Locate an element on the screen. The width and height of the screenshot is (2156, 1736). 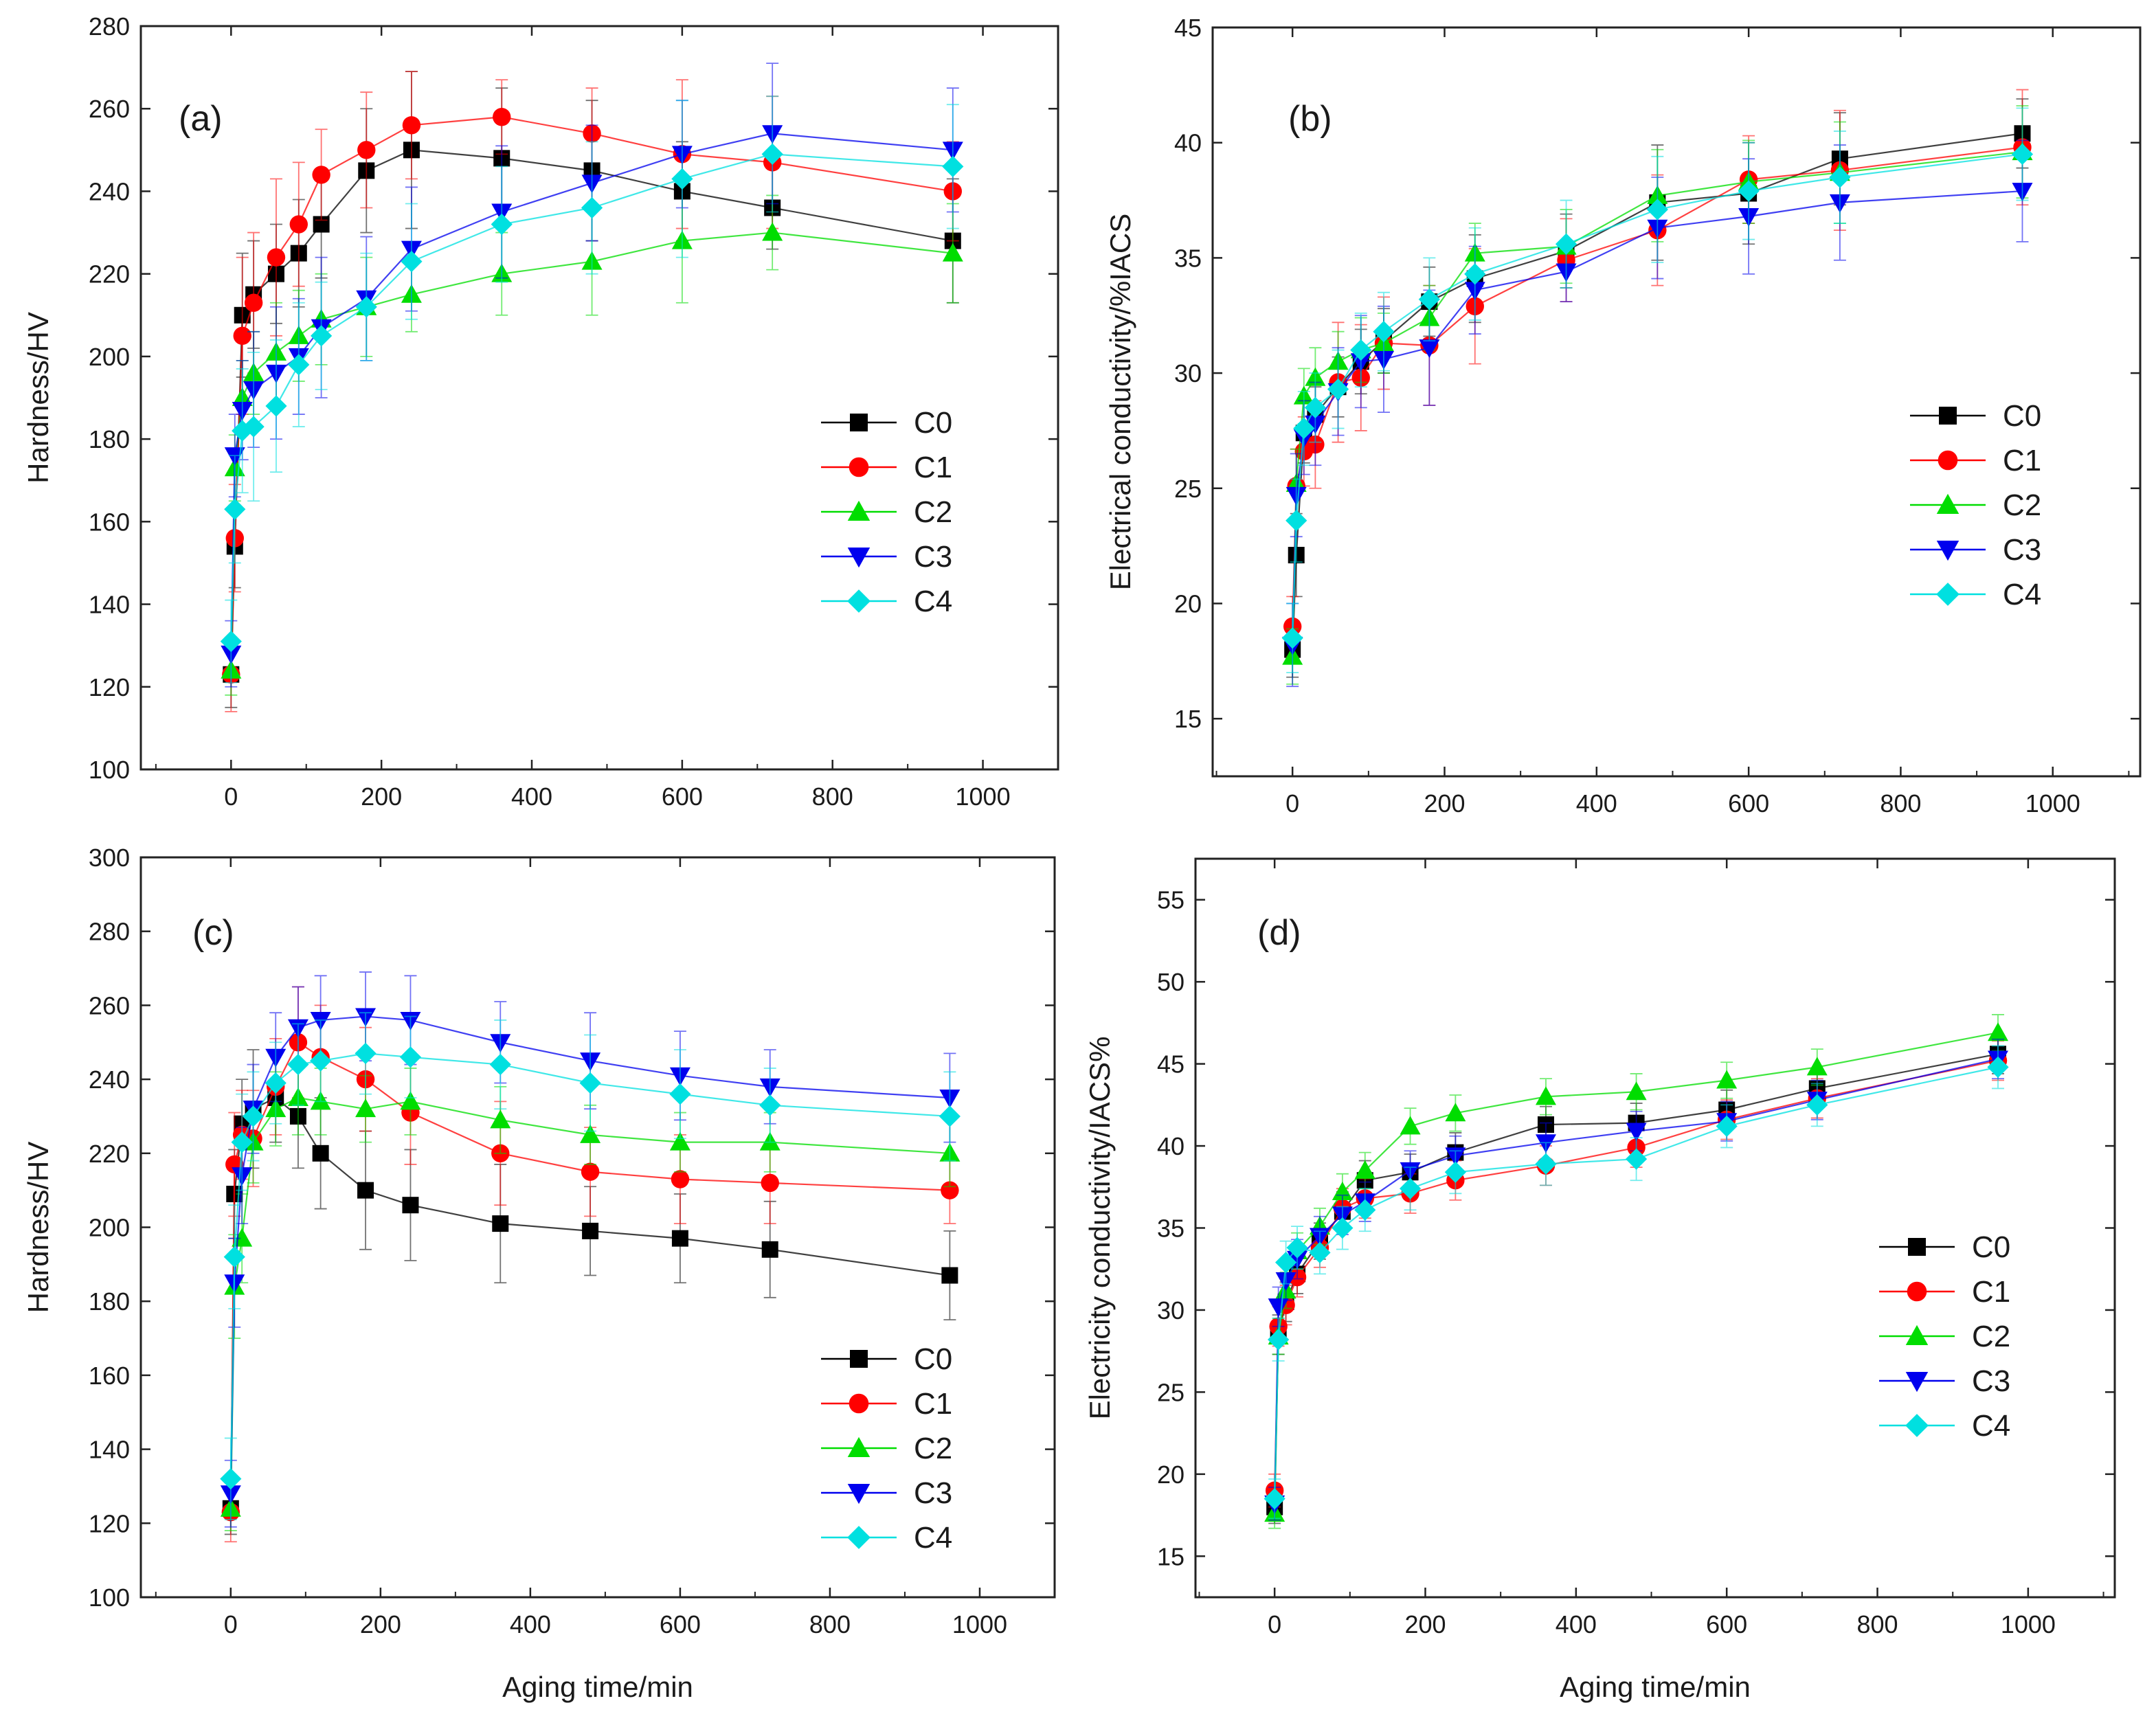
y-tick-label: 50 is located at coordinates (1170, 982).